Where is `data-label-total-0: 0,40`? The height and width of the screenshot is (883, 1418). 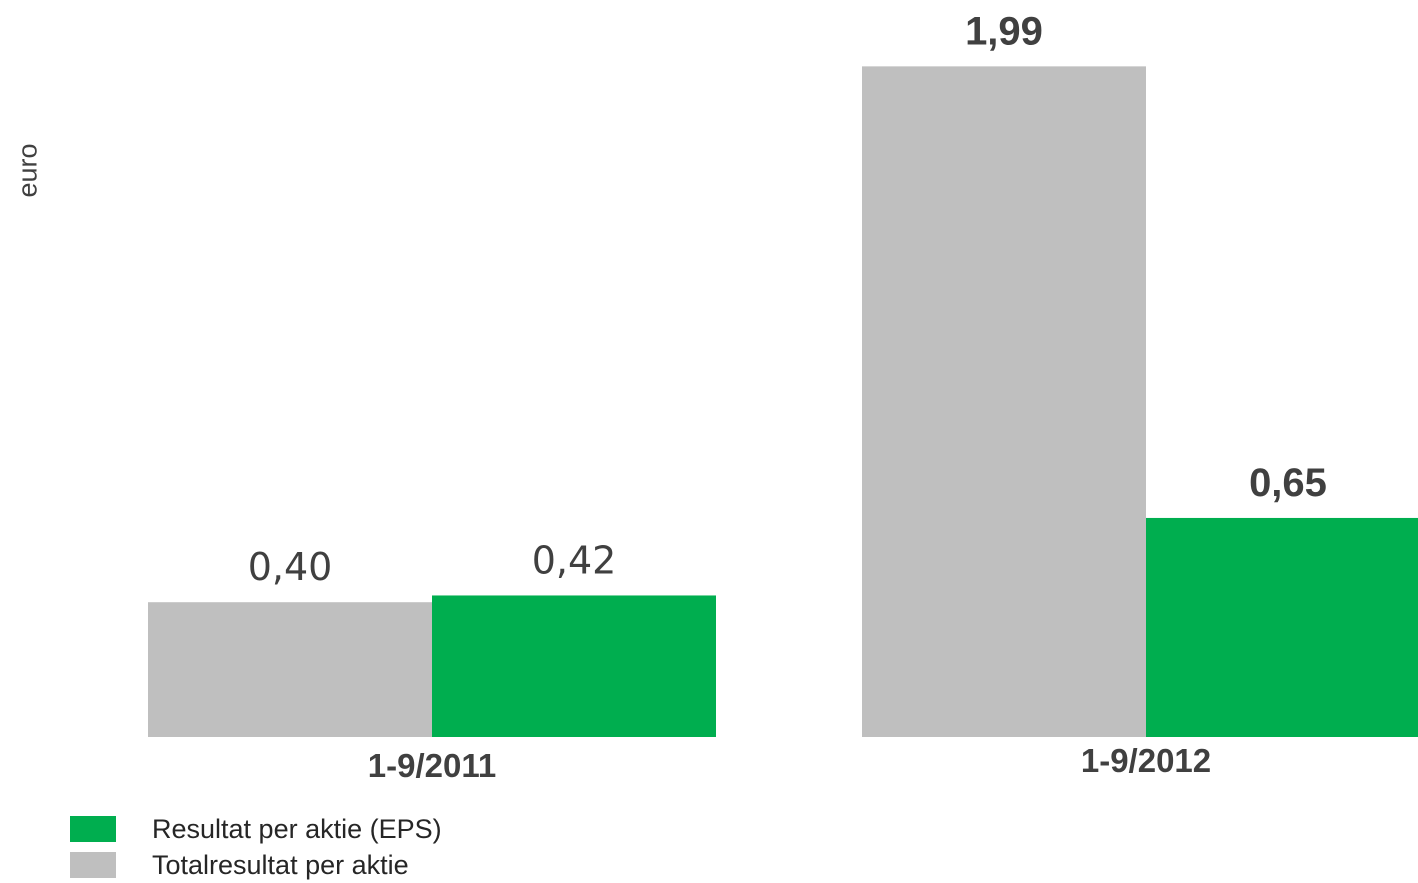
data-label-total-0: 0,40 is located at coordinates (290, 567).